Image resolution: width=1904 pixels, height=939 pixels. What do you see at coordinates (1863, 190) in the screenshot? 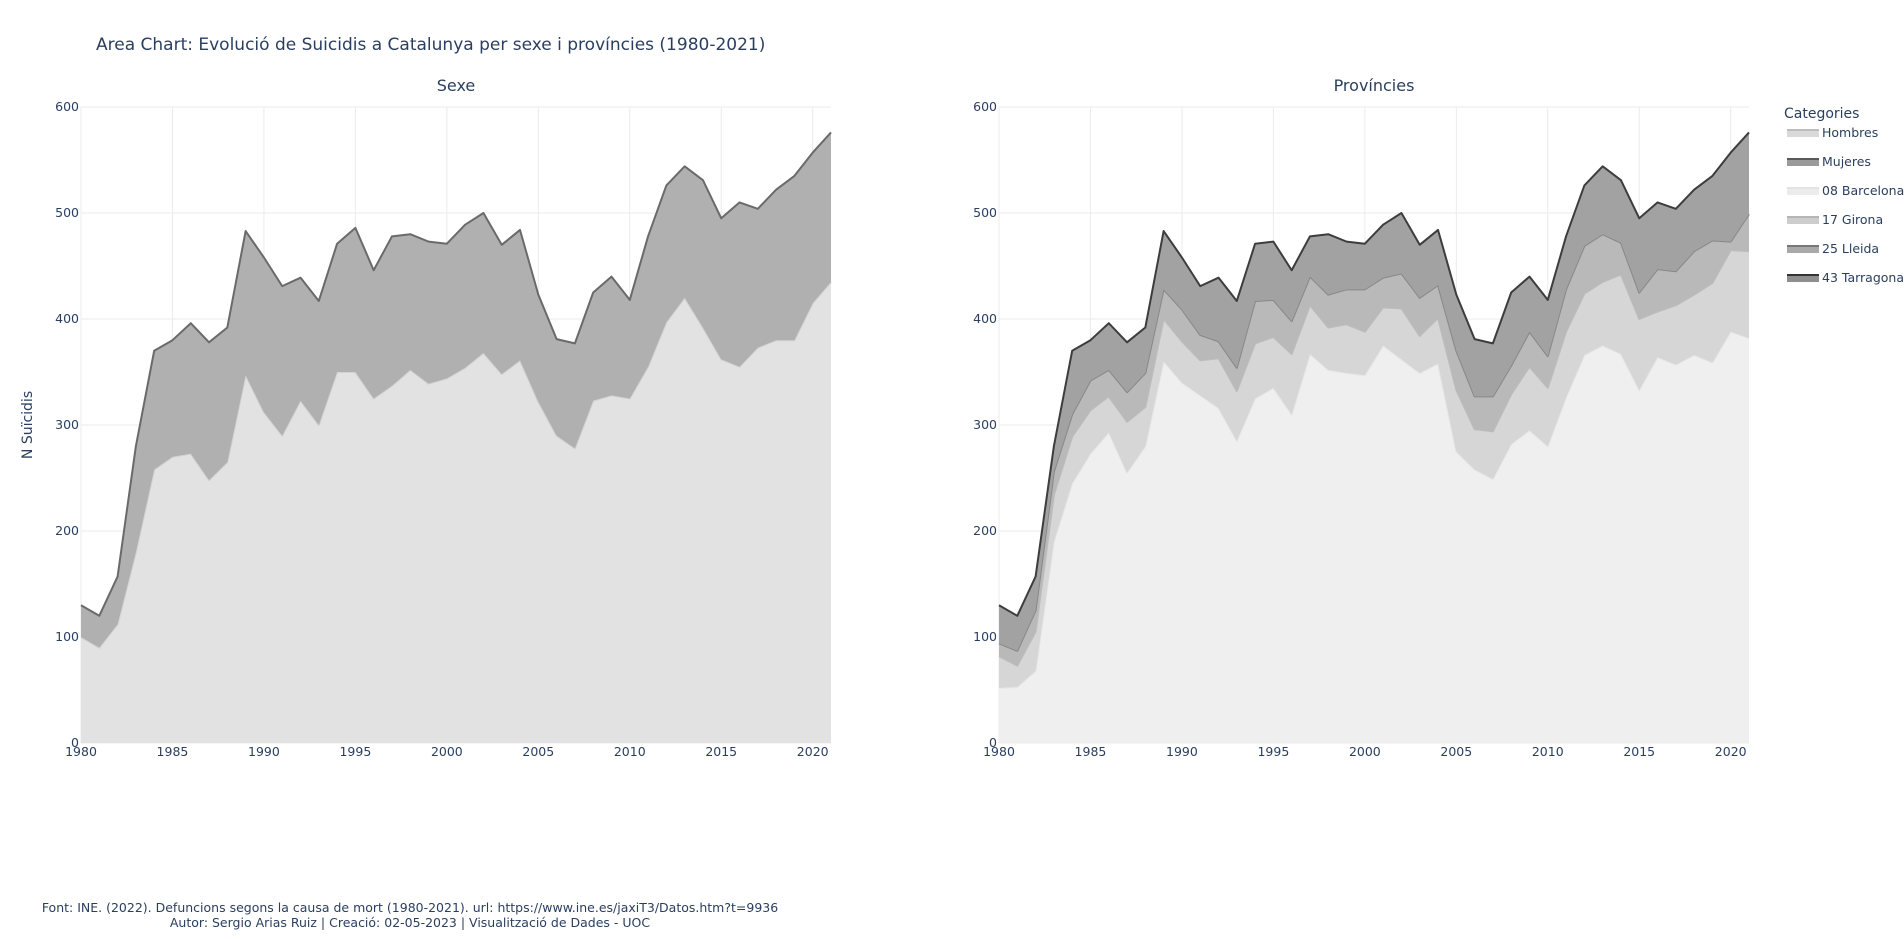
I see `legend-entry-label: 08 Barcelona` at bounding box center [1863, 190].